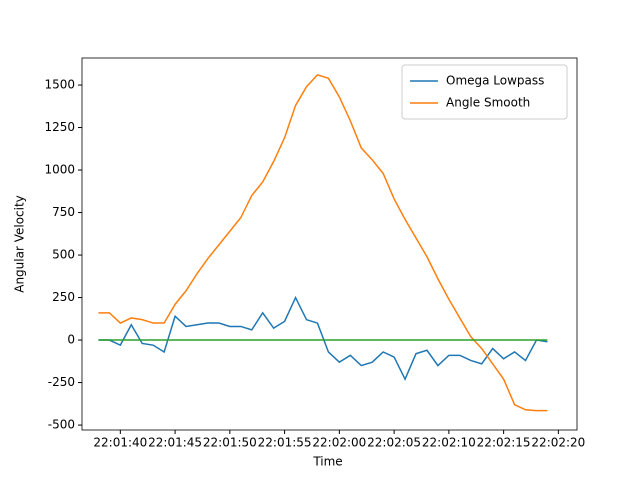 This screenshot has width=640, height=484. I want to click on y-tick-label: 1000, so click(59, 170).